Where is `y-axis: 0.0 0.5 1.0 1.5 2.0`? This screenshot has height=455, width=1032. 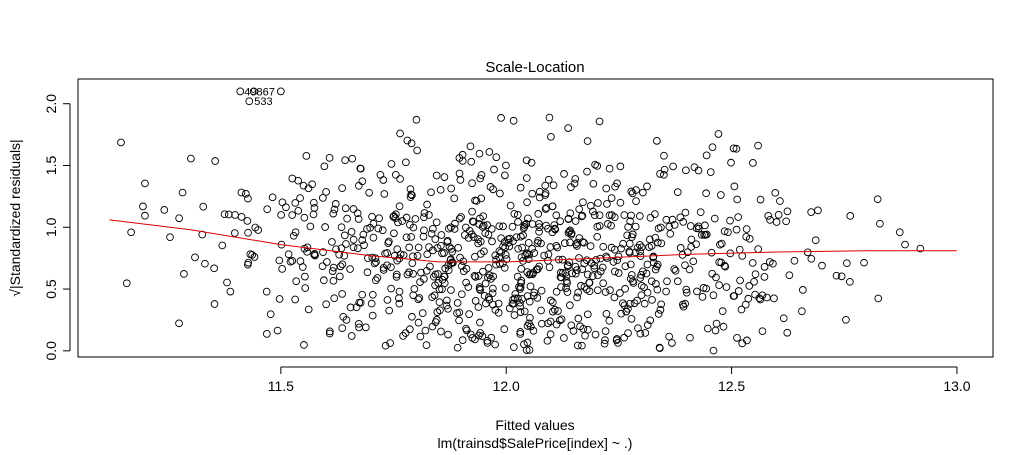
y-axis: 0.0 0.5 1.0 1.5 2.0 is located at coordinates (57, 227).